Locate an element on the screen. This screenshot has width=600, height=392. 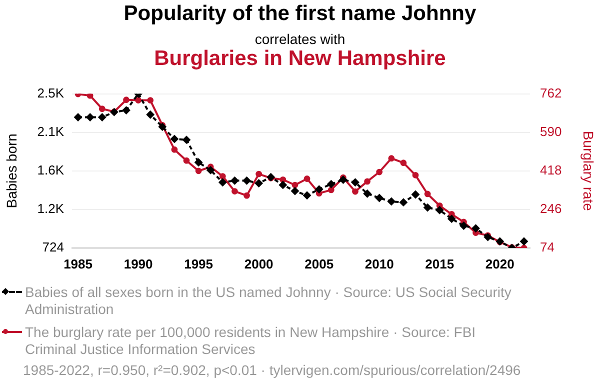
y2-tick-label: 246 is located at coordinates (551, 208).